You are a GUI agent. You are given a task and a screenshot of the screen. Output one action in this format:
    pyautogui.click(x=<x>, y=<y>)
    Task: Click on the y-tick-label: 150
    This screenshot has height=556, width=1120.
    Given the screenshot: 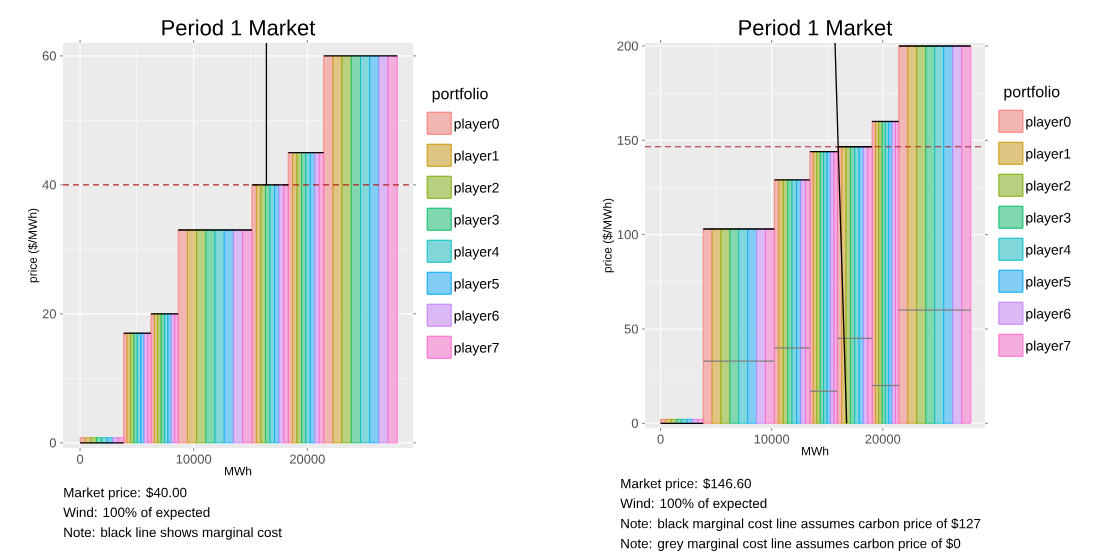 What is the action you would take?
    pyautogui.click(x=627, y=140)
    